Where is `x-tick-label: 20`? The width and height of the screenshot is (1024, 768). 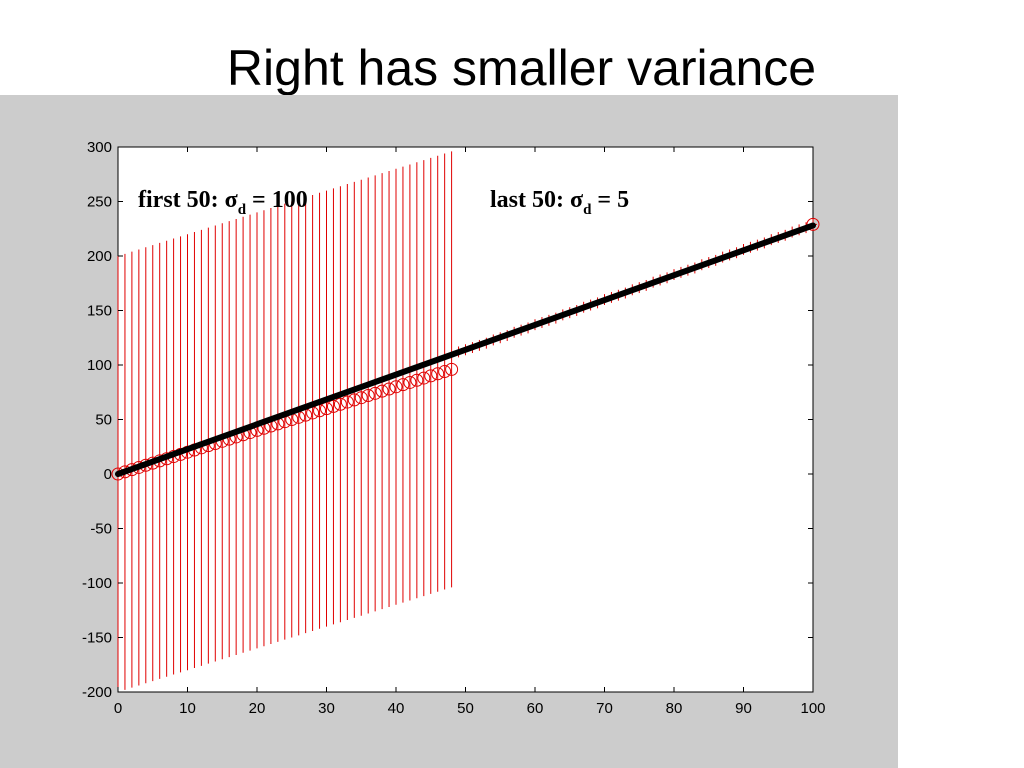
x-tick-label: 20 is located at coordinates (257, 708).